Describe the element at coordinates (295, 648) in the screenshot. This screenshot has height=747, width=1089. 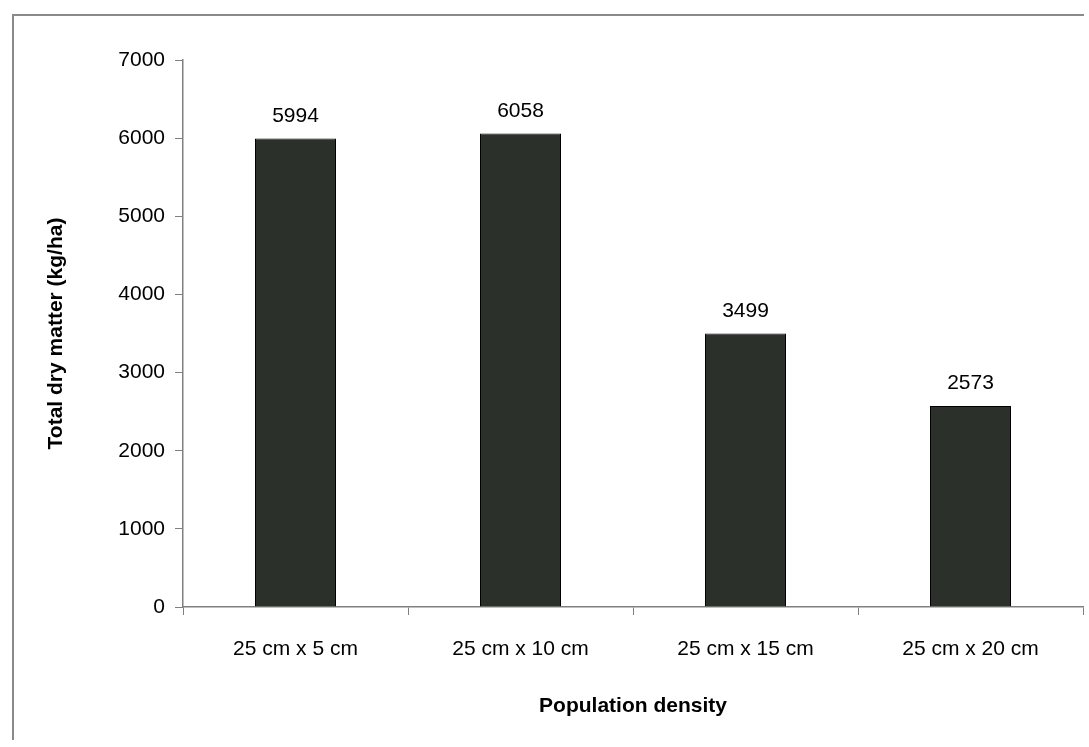
I see `x-tick-label: 25 cm x 5 cm` at that location.